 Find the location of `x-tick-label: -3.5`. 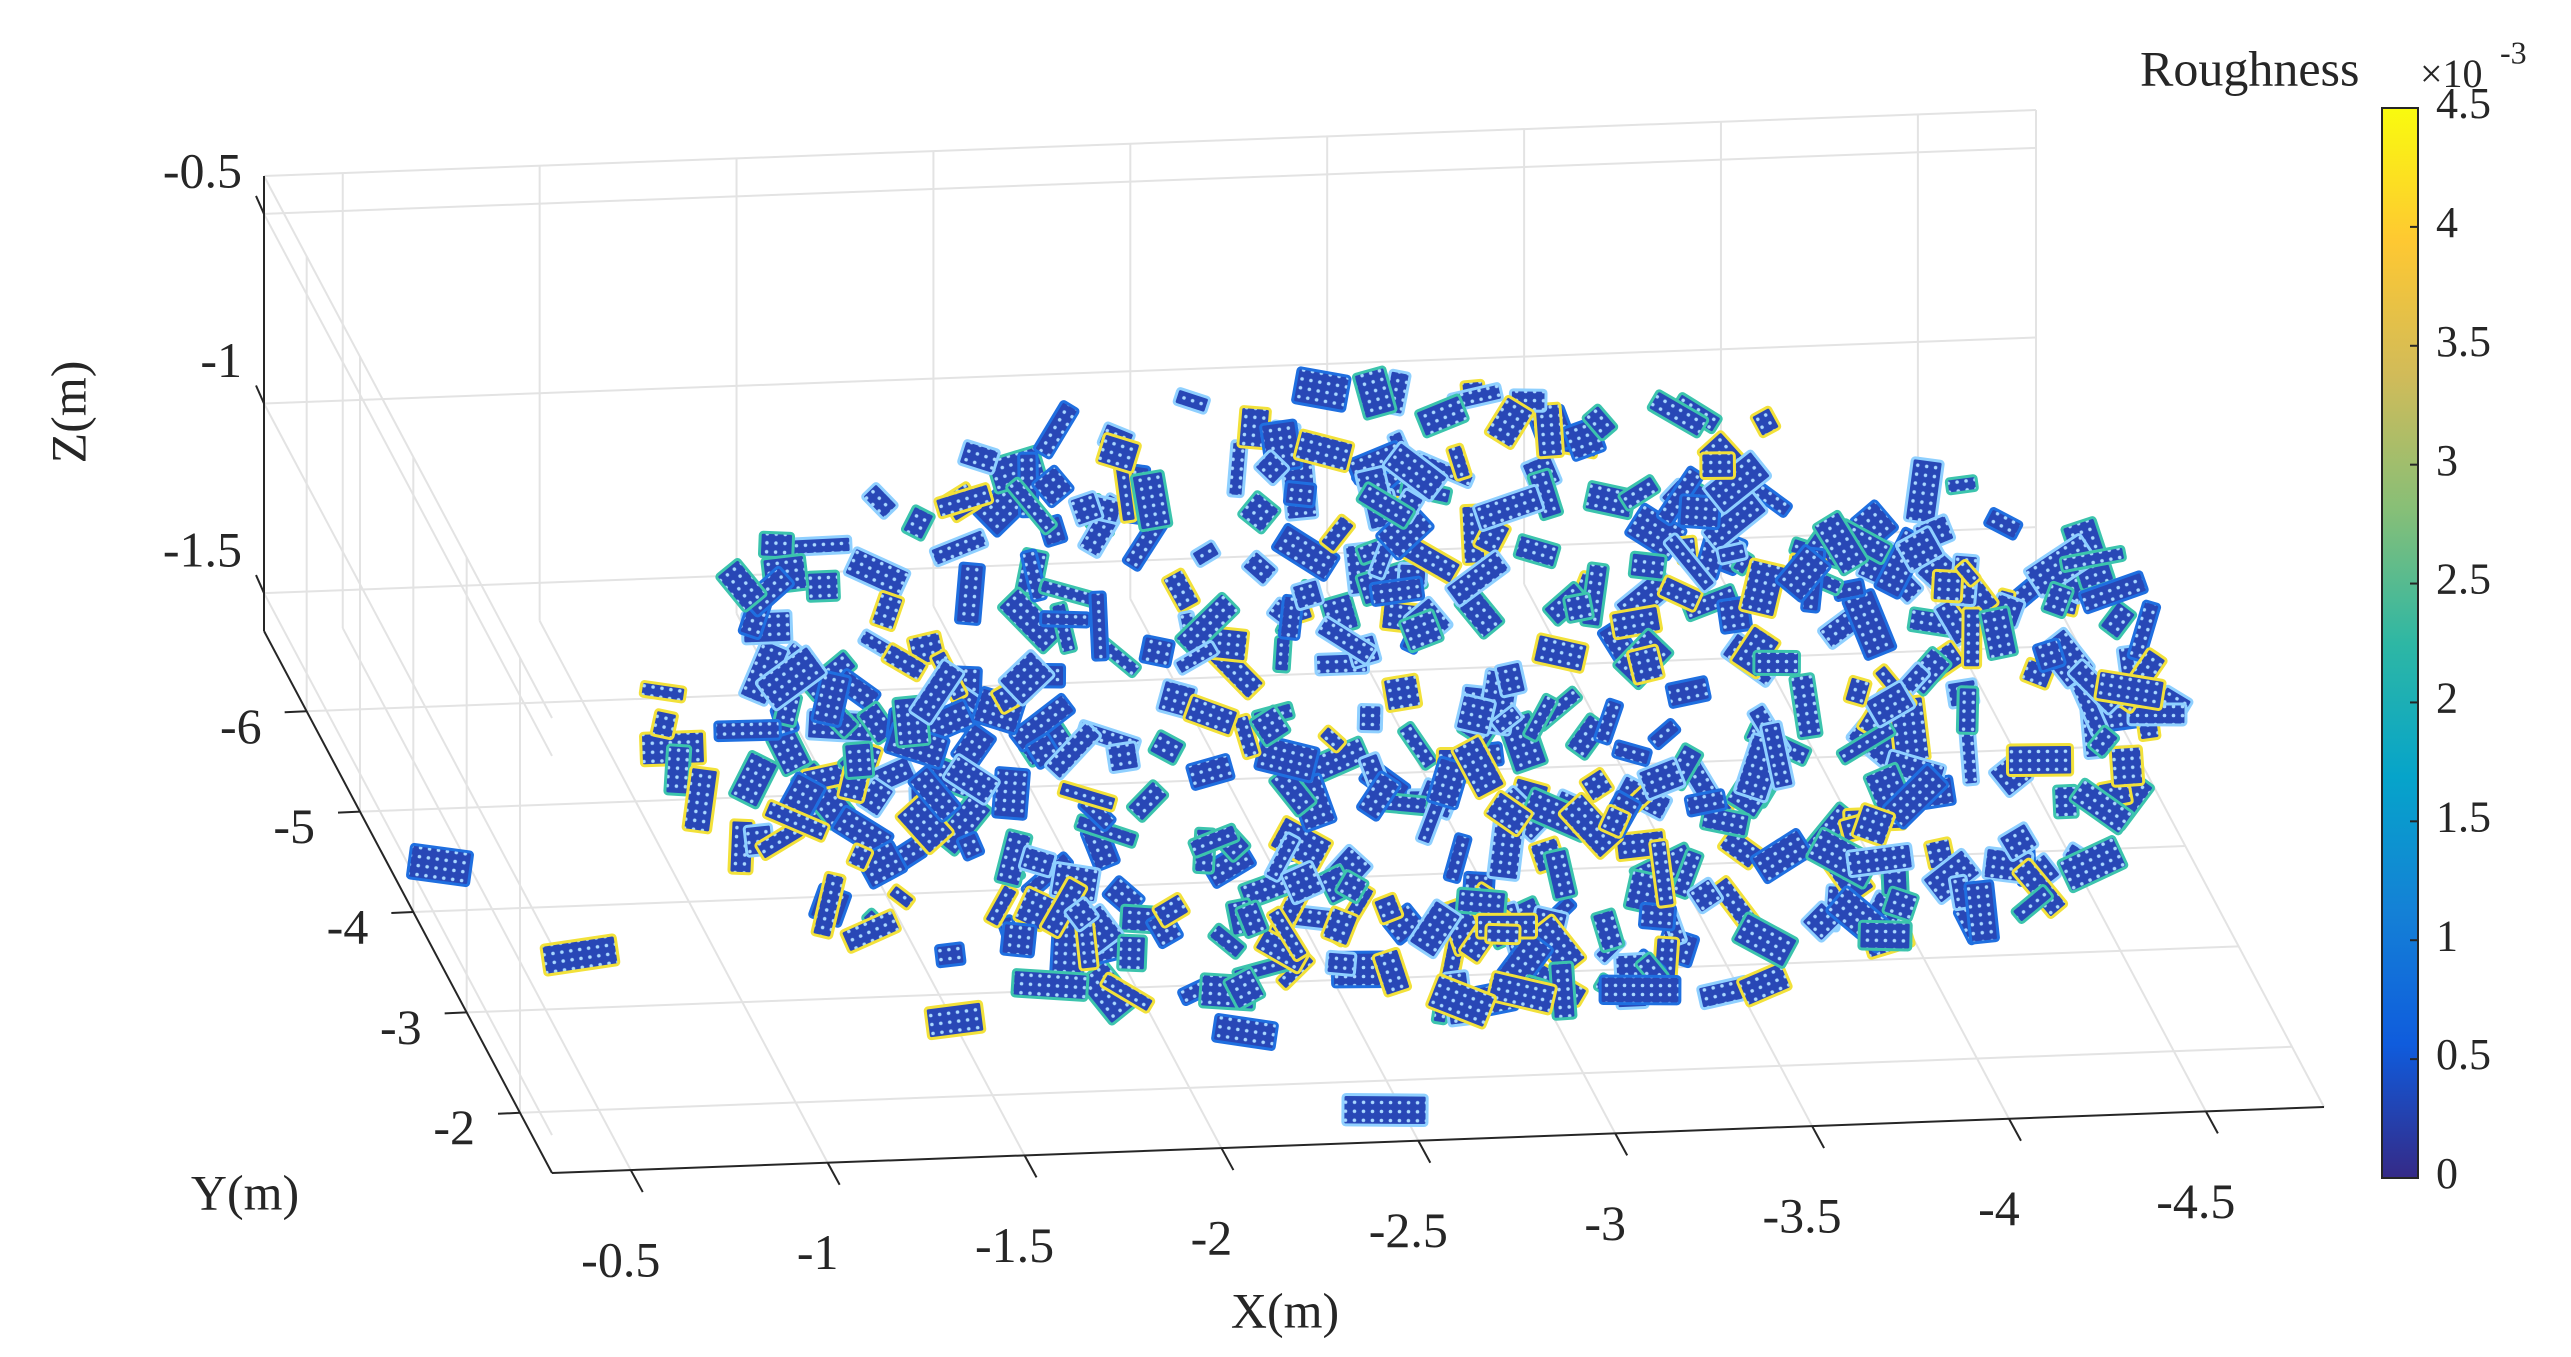

x-tick-label: -3.5 is located at coordinates (1802, 1216).